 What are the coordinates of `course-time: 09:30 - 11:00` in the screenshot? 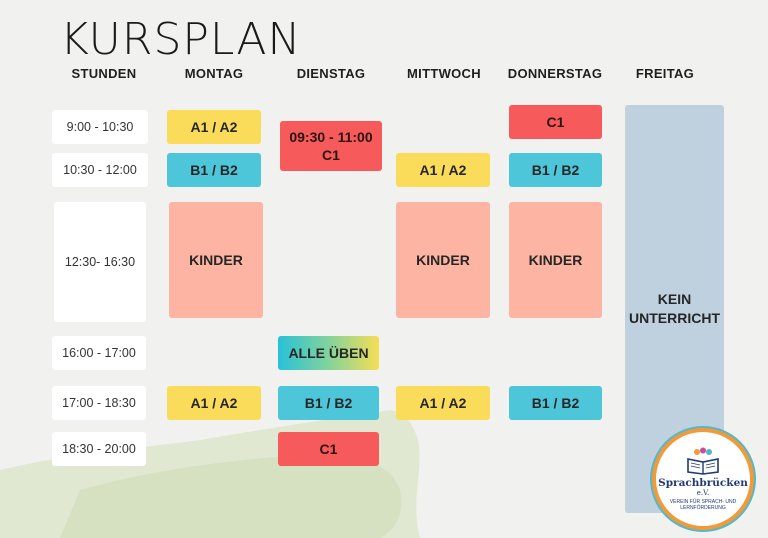 It's located at (331, 137).